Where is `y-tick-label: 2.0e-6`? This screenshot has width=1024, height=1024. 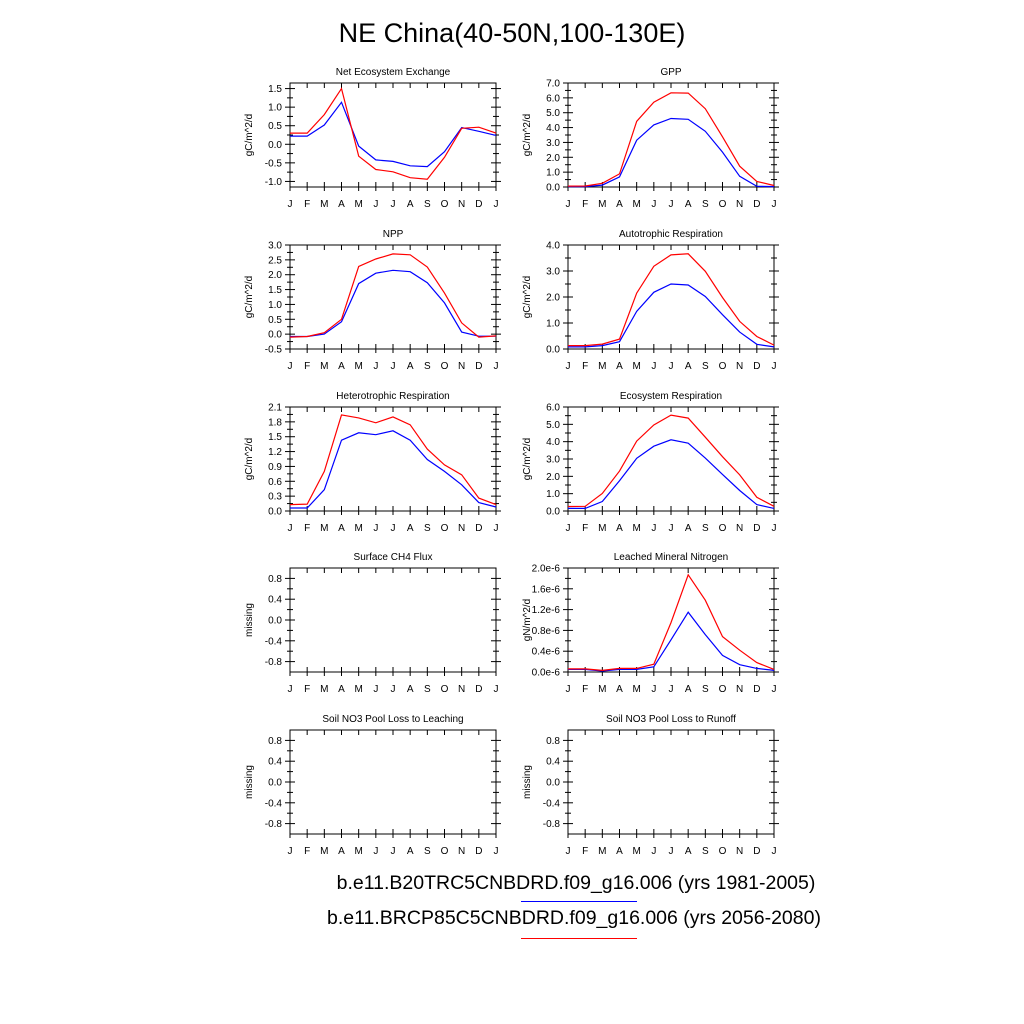 y-tick-label: 2.0e-6 is located at coordinates (546, 569).